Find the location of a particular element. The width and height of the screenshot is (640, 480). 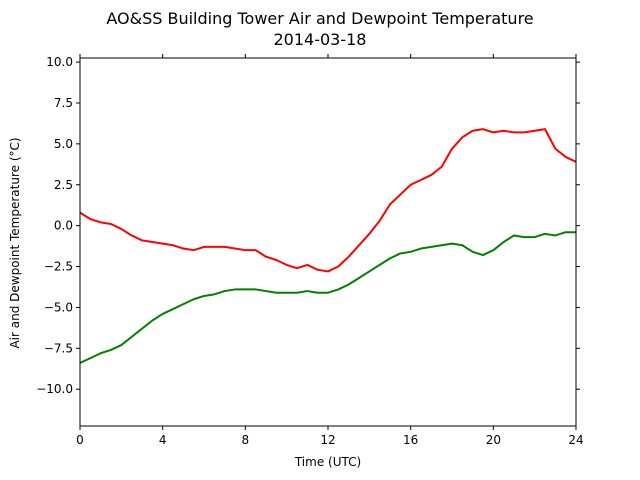

y-tick-label: −7.5 is located at coordinates (58, 348).